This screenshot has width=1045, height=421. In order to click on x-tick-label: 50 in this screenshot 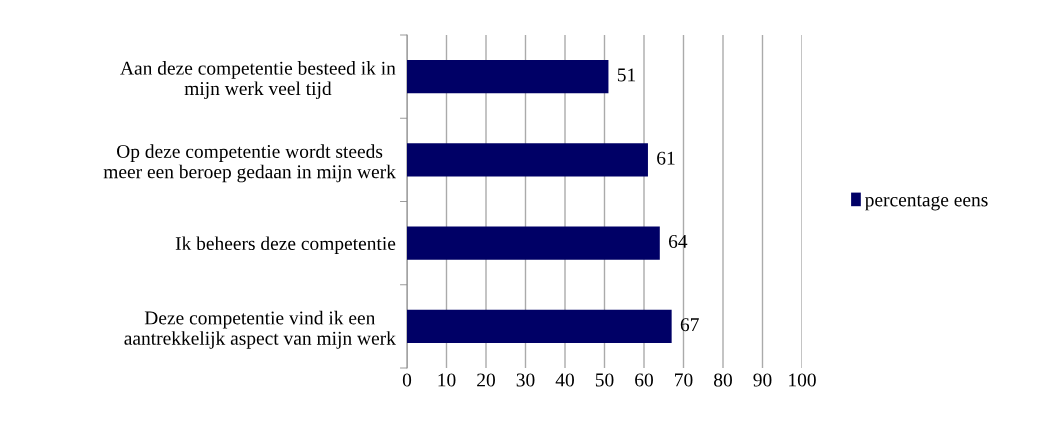, I will do `click(604, 380)`.